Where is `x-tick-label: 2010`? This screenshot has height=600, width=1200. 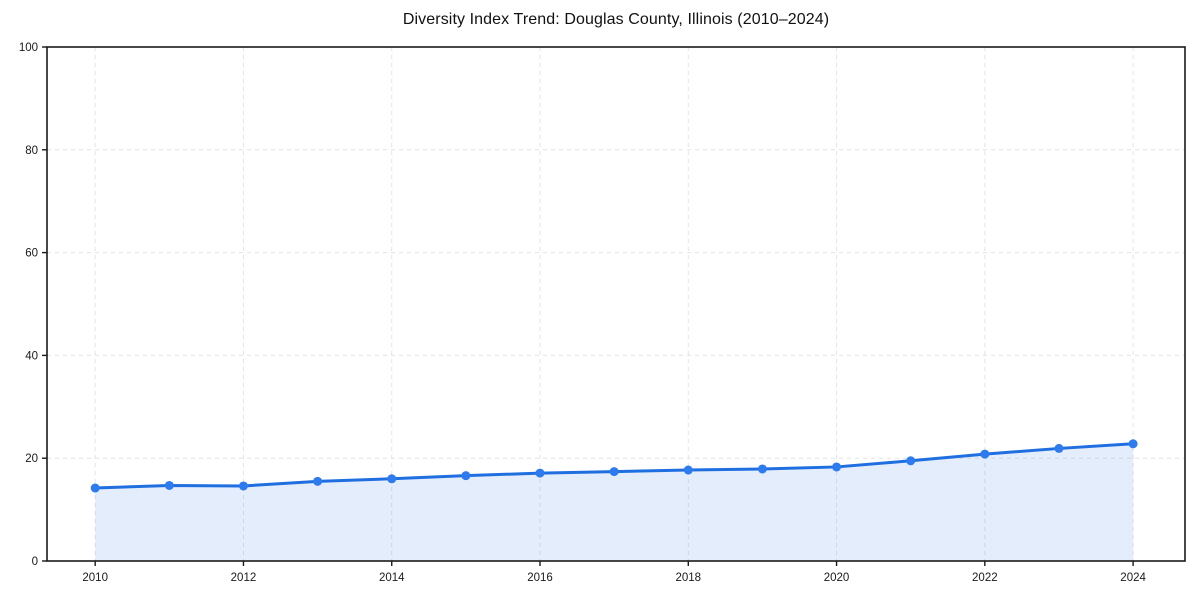
x-tick-label: 2010 is located at coordinates (95, 578).